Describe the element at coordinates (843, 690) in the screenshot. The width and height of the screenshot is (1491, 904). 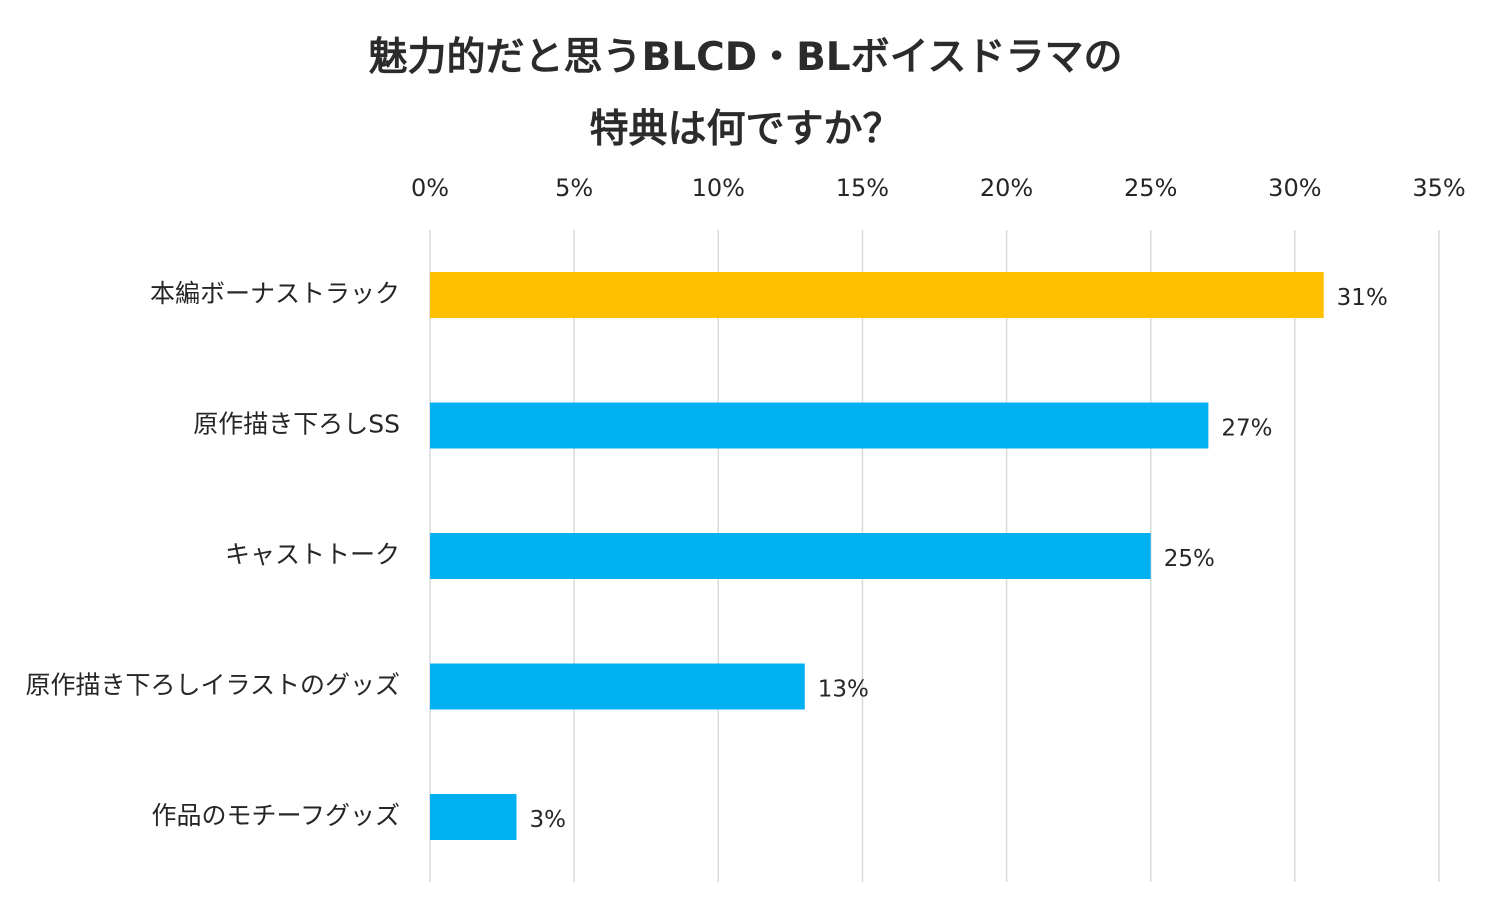
I see `data-label: 13%` at that location.